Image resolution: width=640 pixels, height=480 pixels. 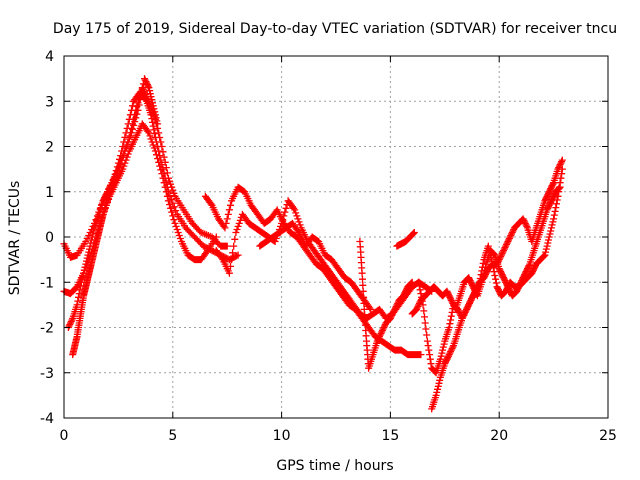 What do you see at coordinates (47, 283) in the screenshot?
I see `y-tick-label: -1` at bounding box center [47, 283].